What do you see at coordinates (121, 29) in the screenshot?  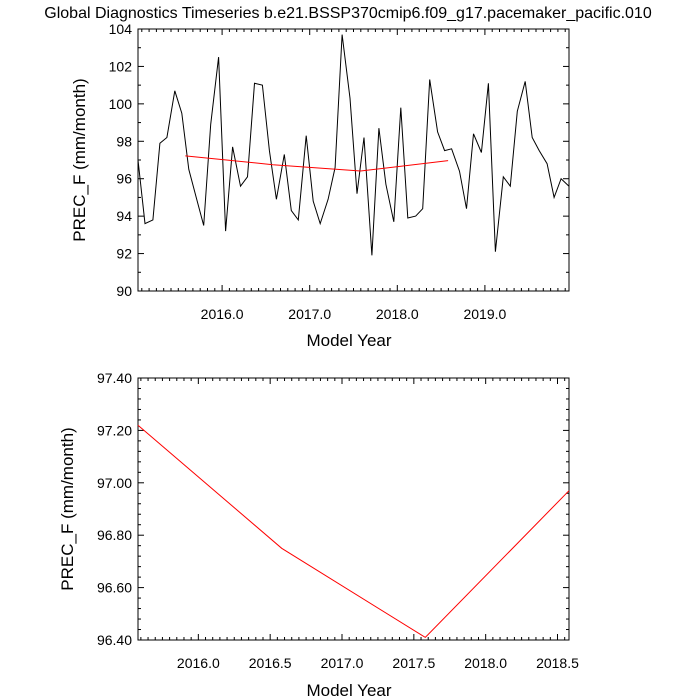 I see `y-tick-label: 104` at bounding box center [121, 29].